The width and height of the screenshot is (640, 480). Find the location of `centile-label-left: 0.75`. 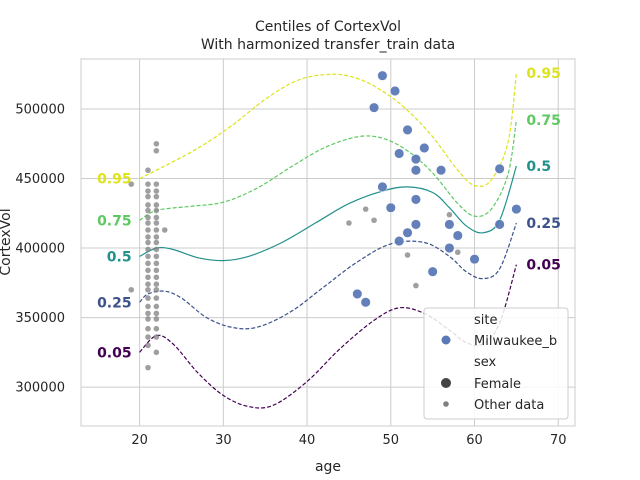

centile-label-left: 0.75 is located at coordinates (114, 221).